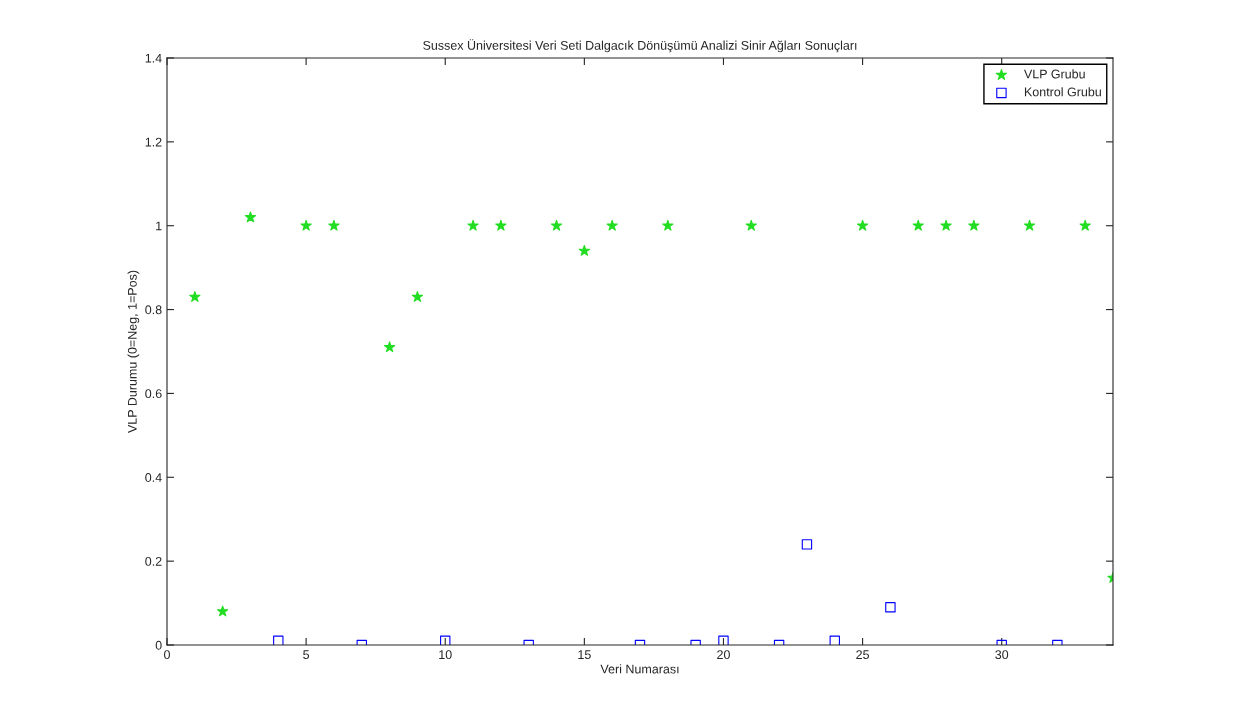  I want to click on chart-title: Sussex Üniversitesi Veri Seti Dalgacık Dönüşümü Analizi Sinir Ağları Sonuçları, so click(640, 46).